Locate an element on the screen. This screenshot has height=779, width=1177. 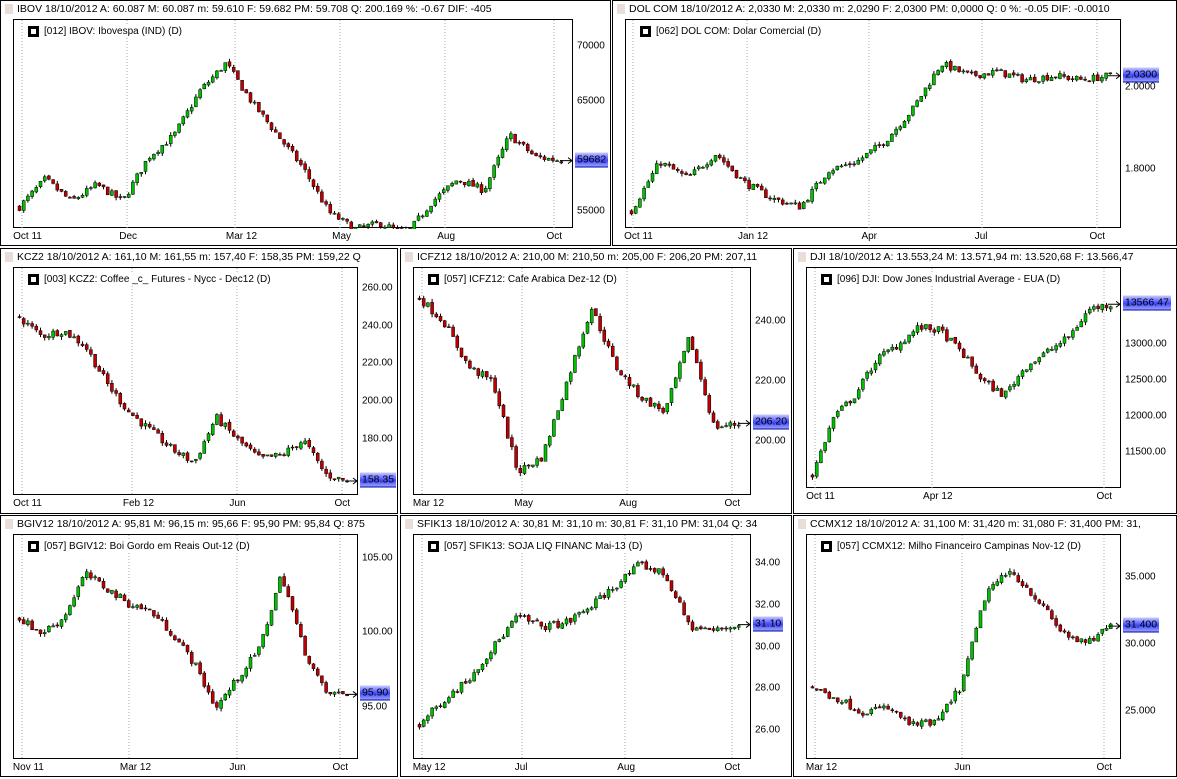
series-legend: [057] ICFZ12: Cafe Arabica Dez-12 (D) is located at coordinates (522, 279).